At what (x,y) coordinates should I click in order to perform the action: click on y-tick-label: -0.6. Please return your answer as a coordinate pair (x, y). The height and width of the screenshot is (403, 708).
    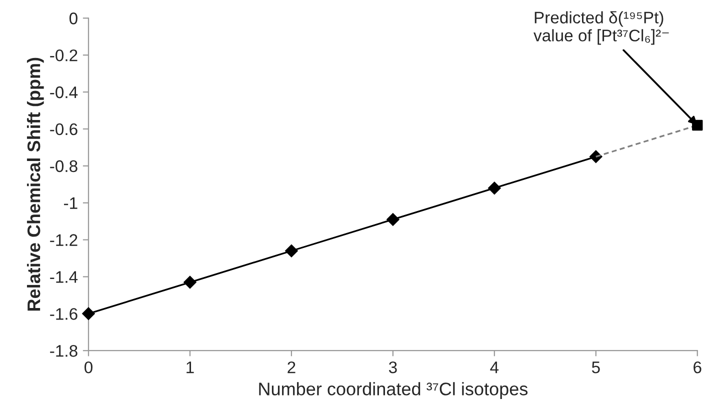
    Looking at the image, I should click on (64, 129).